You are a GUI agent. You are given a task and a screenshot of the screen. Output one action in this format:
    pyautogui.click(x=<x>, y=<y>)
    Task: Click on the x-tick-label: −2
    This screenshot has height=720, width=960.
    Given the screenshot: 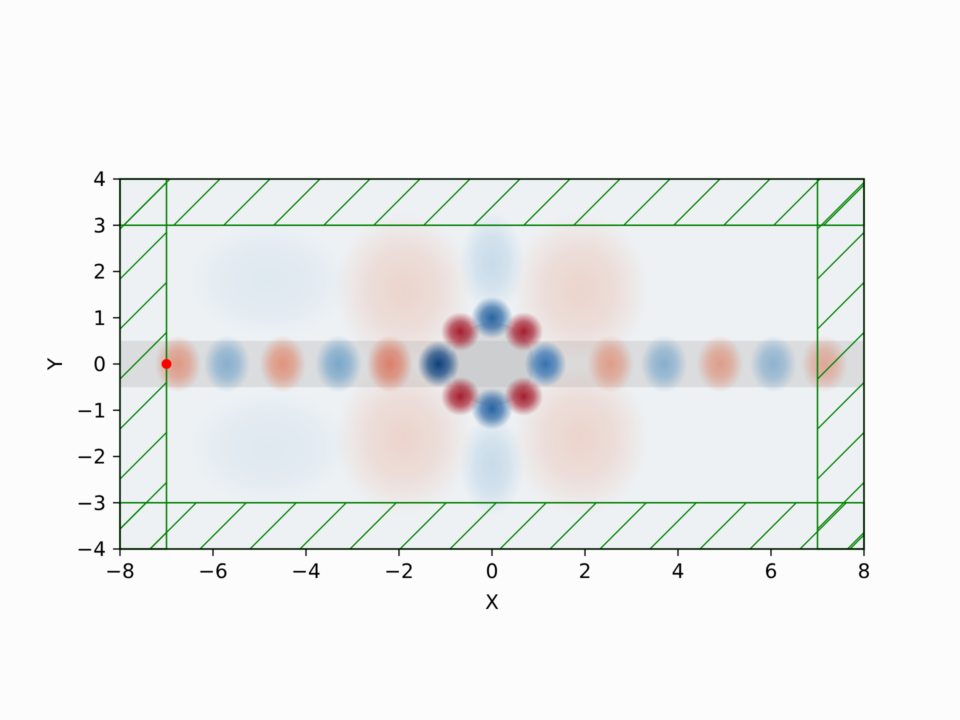 What is the action you would take?
    pyautogui.click(x=399, y=571)
    